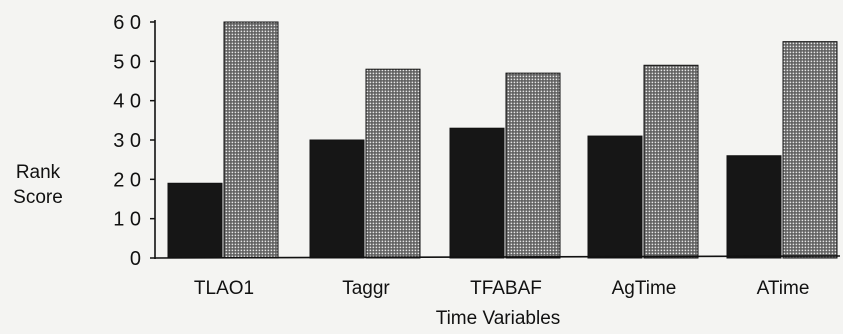  I want to click on x-category-label: TFABAF, so click(506, 288).